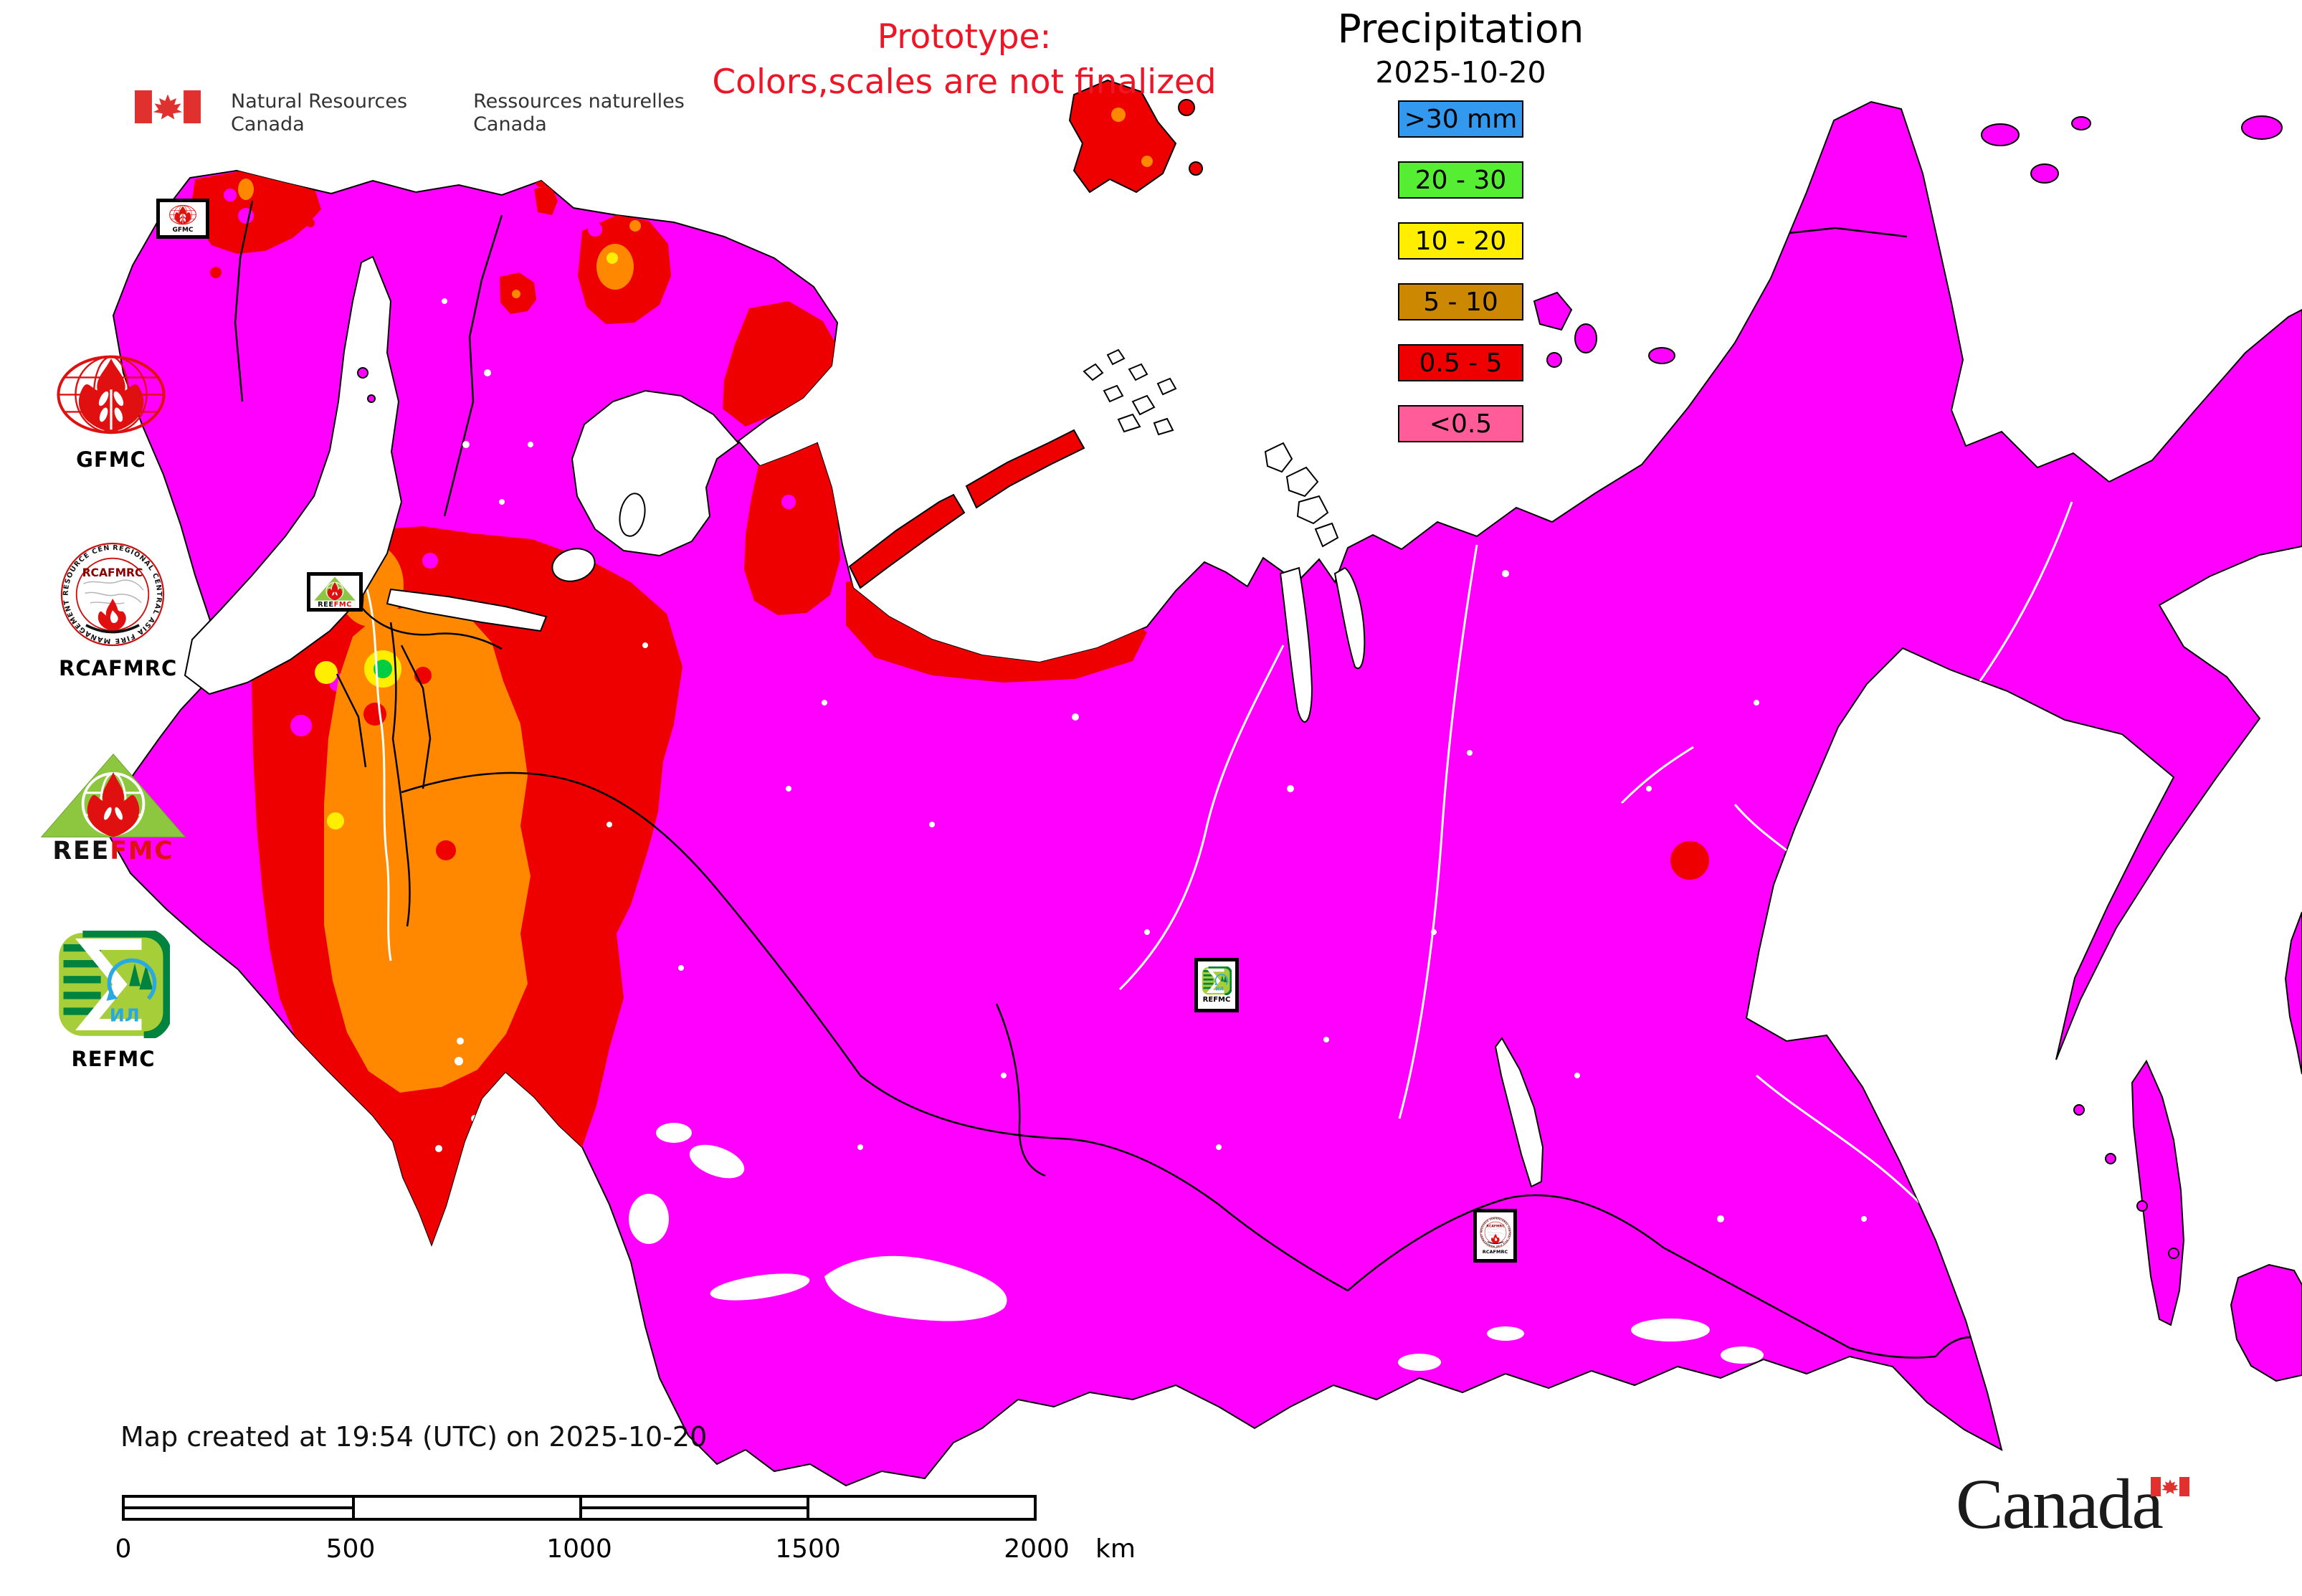 This screenshot has width=2302, height=1596. I want to click on nrcan-en-line2: Canada, so click(268, 124).